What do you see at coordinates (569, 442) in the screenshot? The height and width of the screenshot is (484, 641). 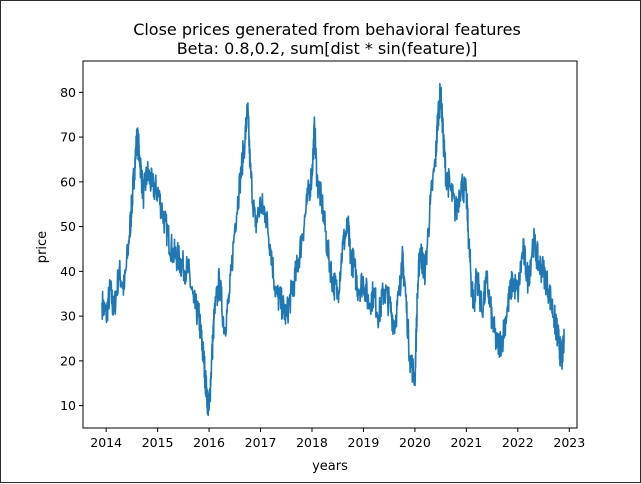 I see `x-tick-label: 2023` at bounding box center [569, 442].